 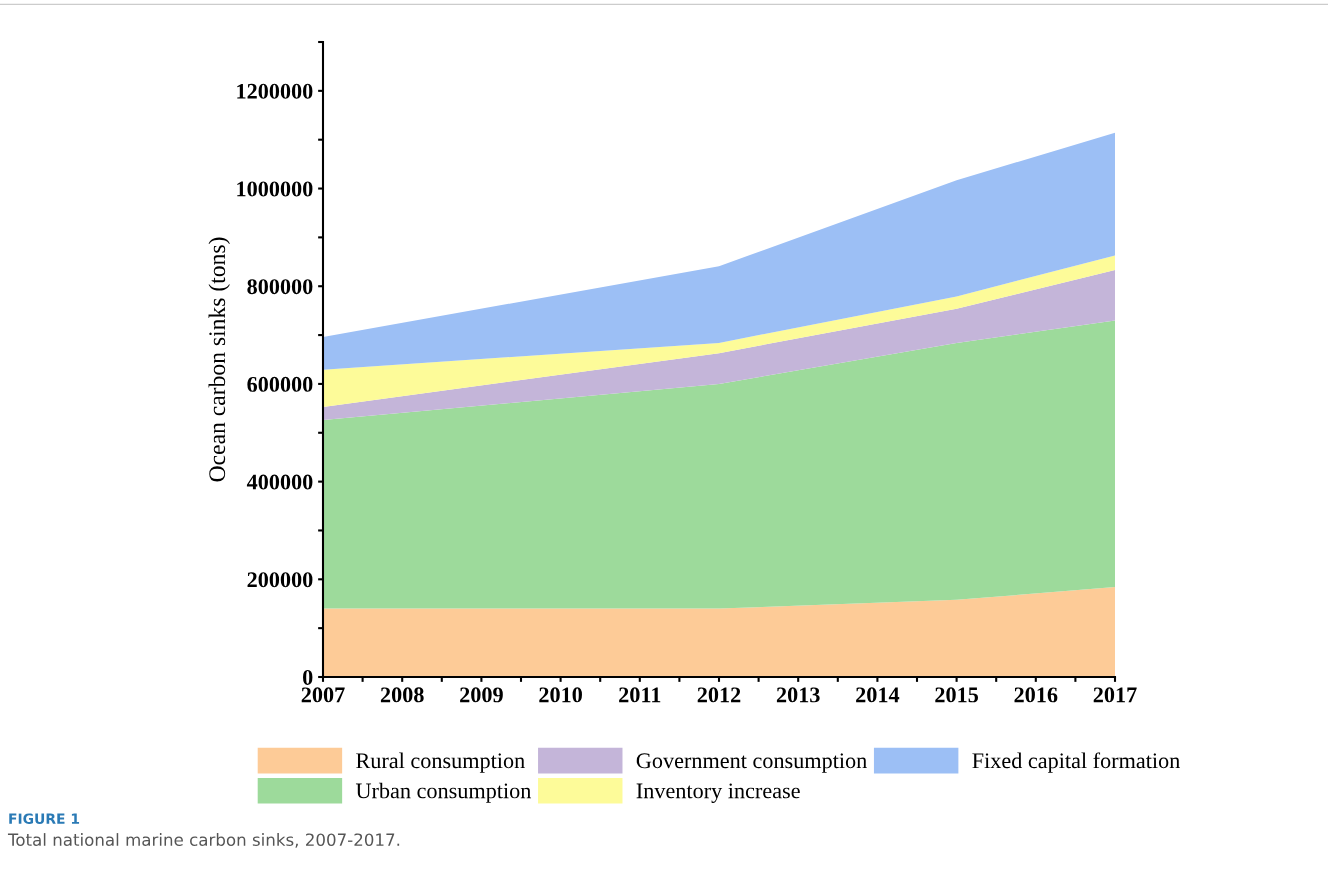 I want to click on x-tick-label: 2011, so click(x=640, y=695).